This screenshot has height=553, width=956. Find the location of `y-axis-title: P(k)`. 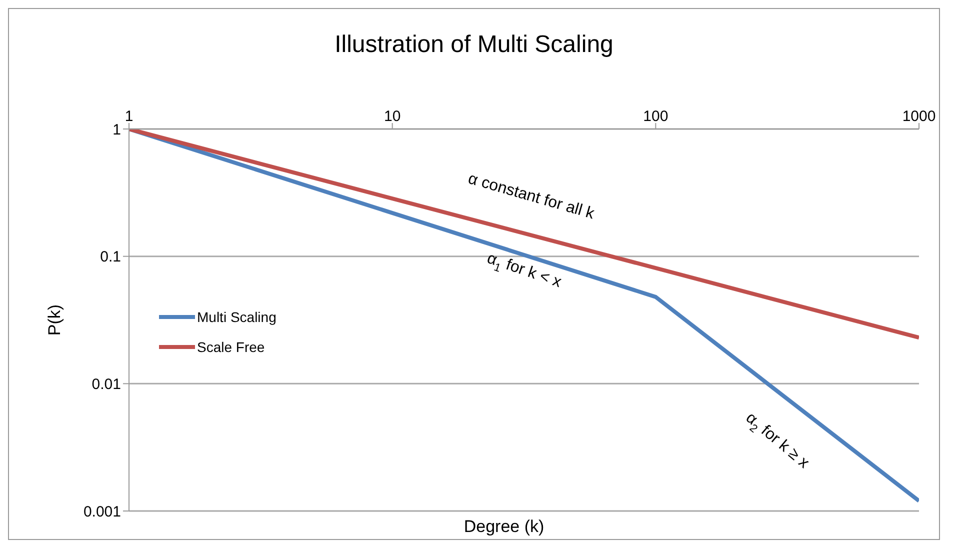

y-axis-title: P(k) is located at coordinates (54, 320).